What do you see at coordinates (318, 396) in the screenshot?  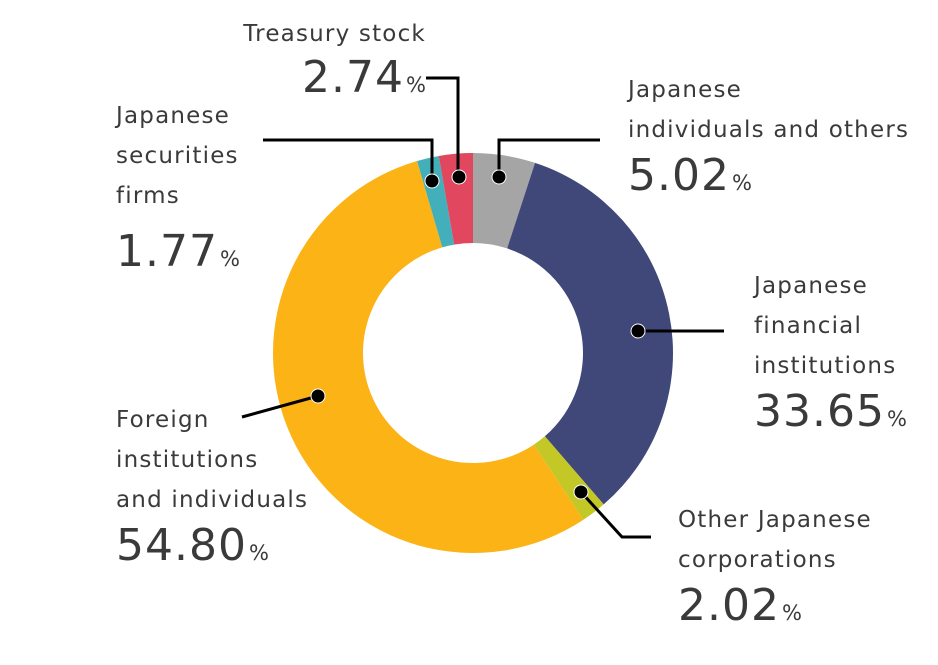 I see `dot-foreign` at bounding box center [318, 396].